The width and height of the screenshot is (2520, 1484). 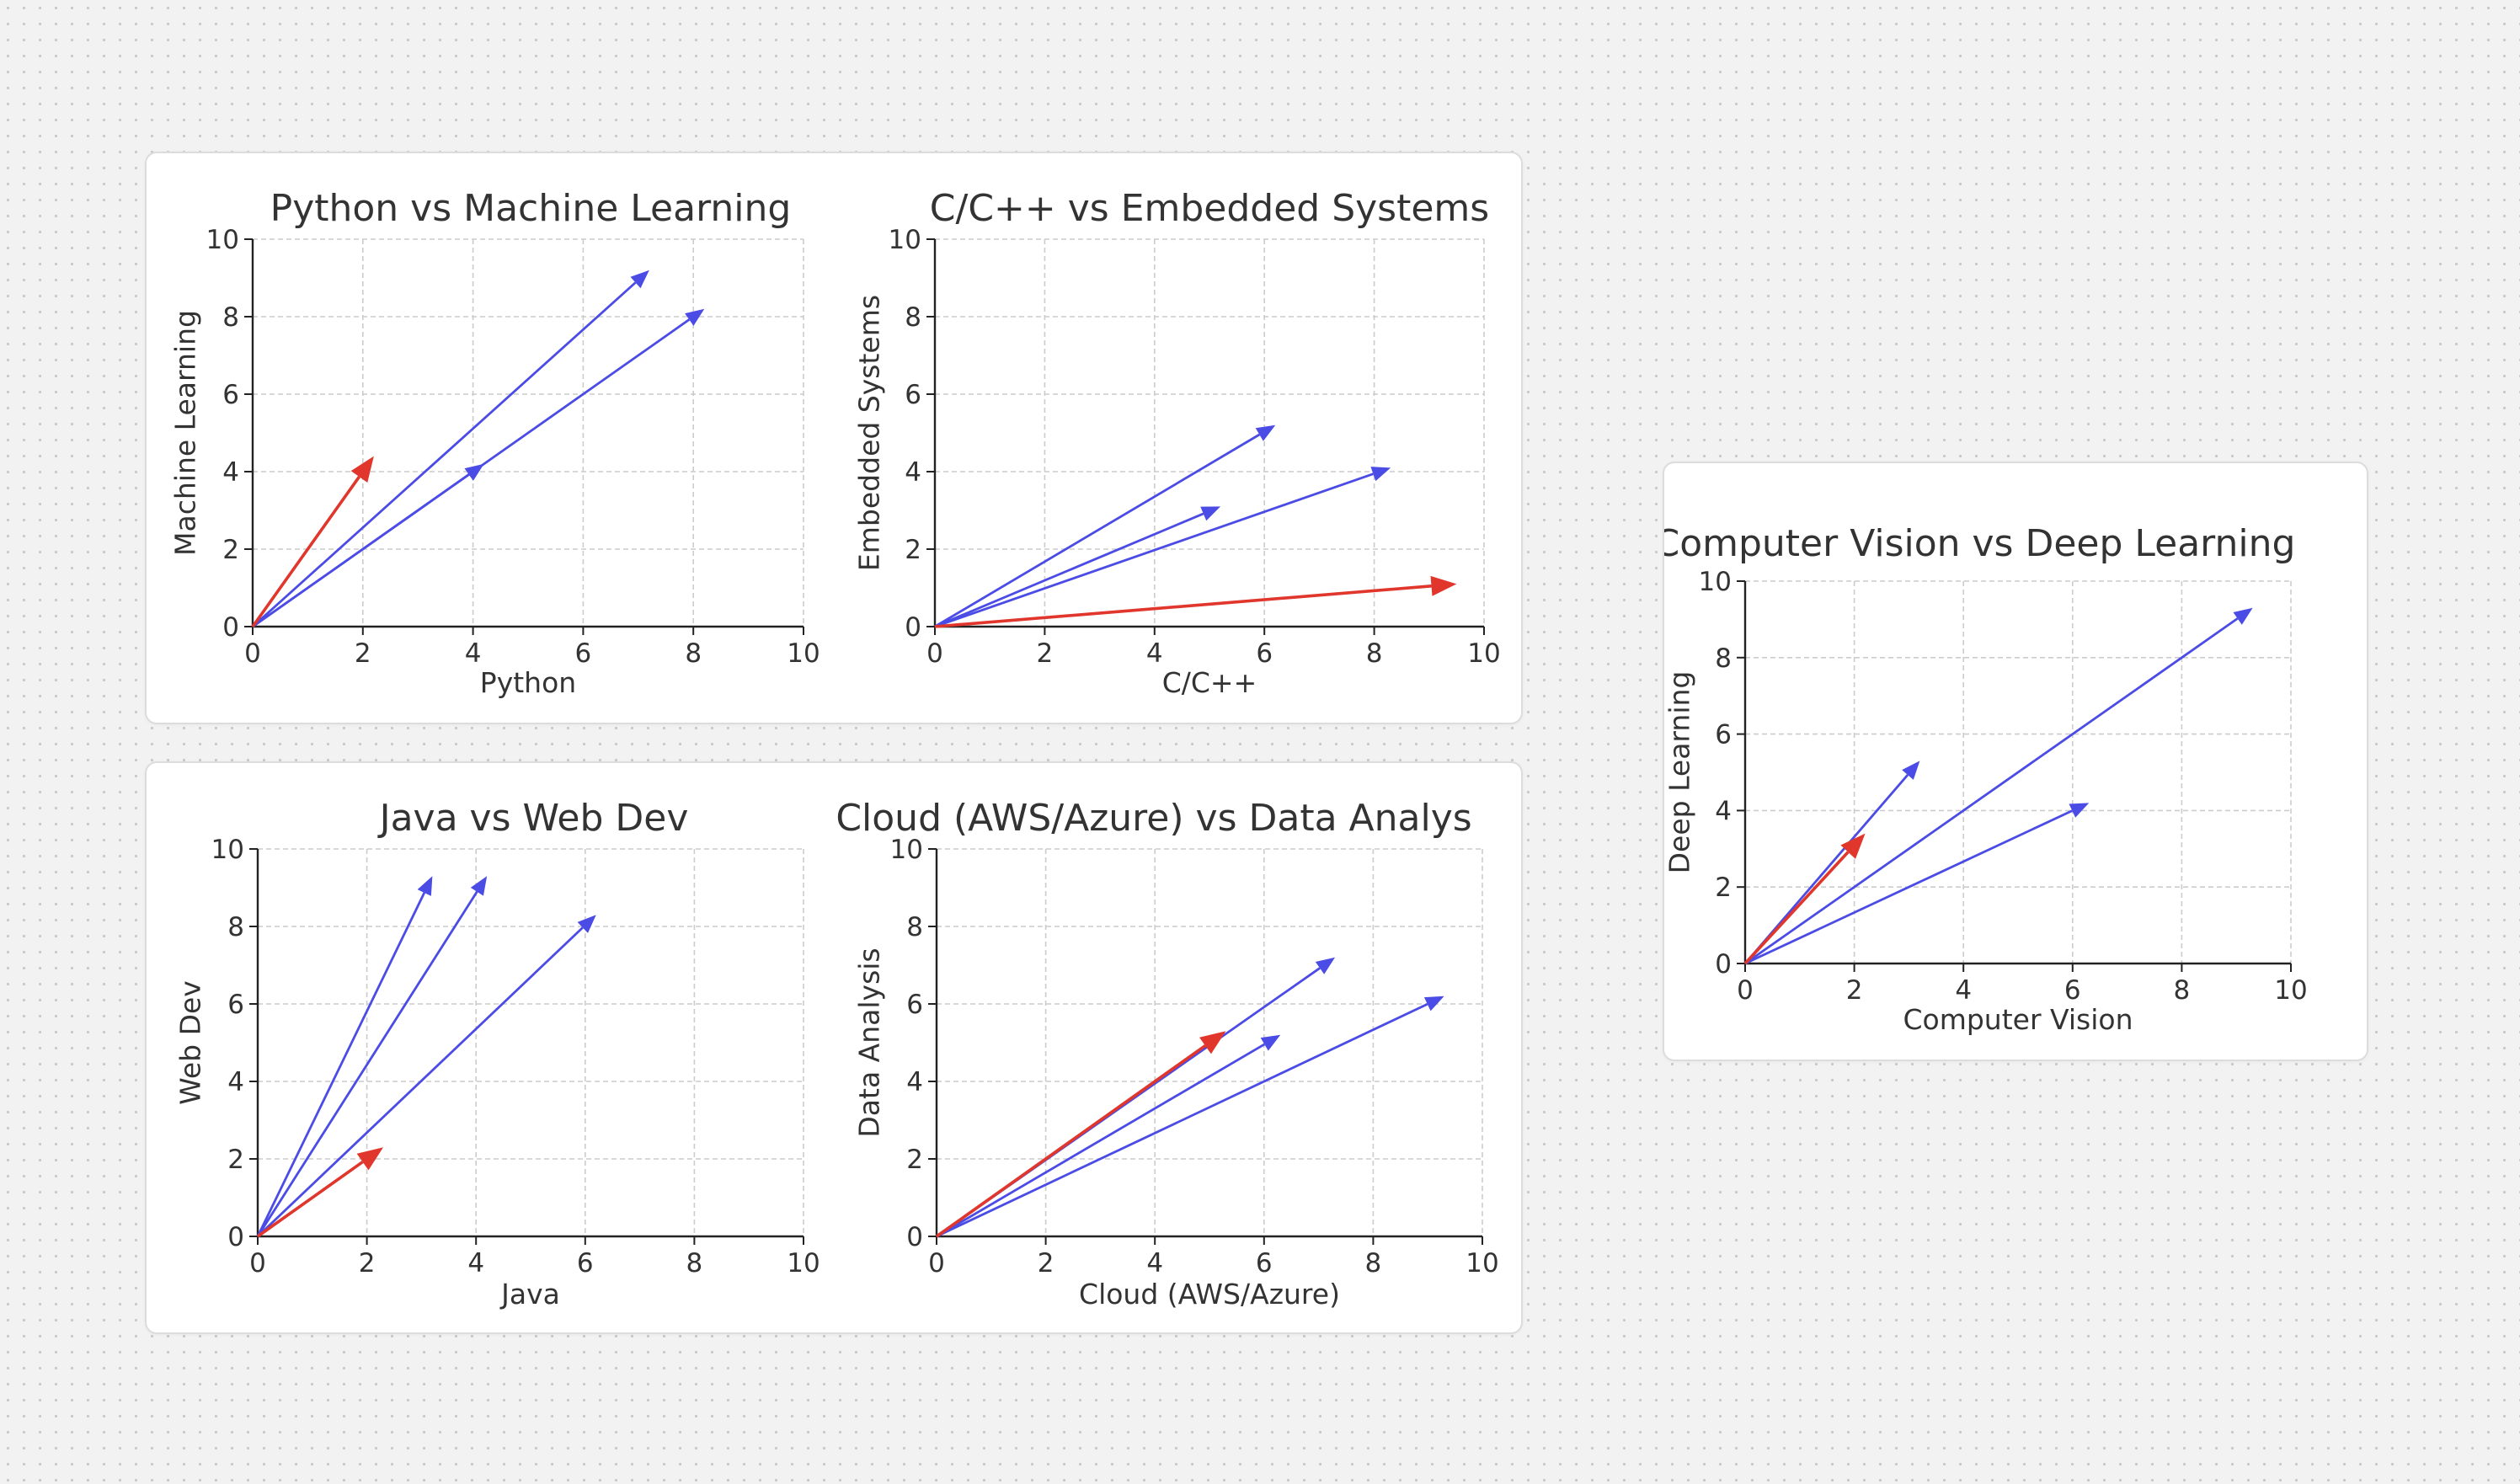 What do you see at coordinates (869, 433) in the screenshot?
I see `y-axis-label: Embedded Systems` at bounding box center [869, 433].